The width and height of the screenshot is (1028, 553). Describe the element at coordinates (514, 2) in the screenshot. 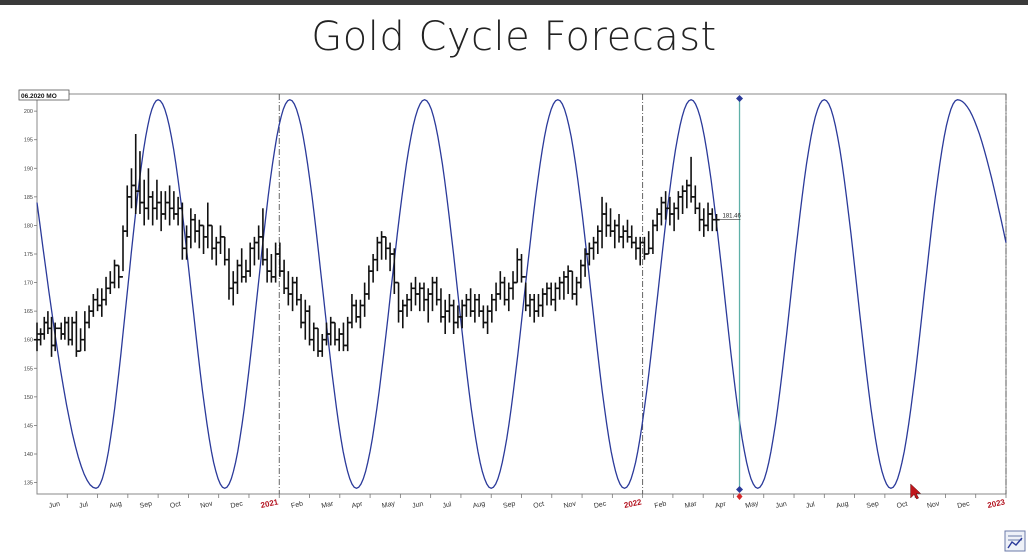

I see `window-top-bar` at that location.